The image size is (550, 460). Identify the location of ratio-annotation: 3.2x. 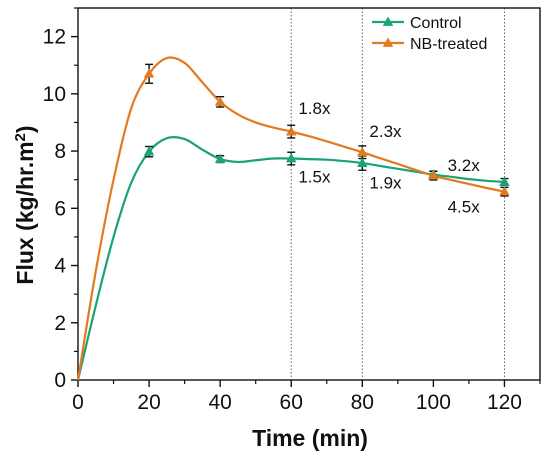
(464, 165).